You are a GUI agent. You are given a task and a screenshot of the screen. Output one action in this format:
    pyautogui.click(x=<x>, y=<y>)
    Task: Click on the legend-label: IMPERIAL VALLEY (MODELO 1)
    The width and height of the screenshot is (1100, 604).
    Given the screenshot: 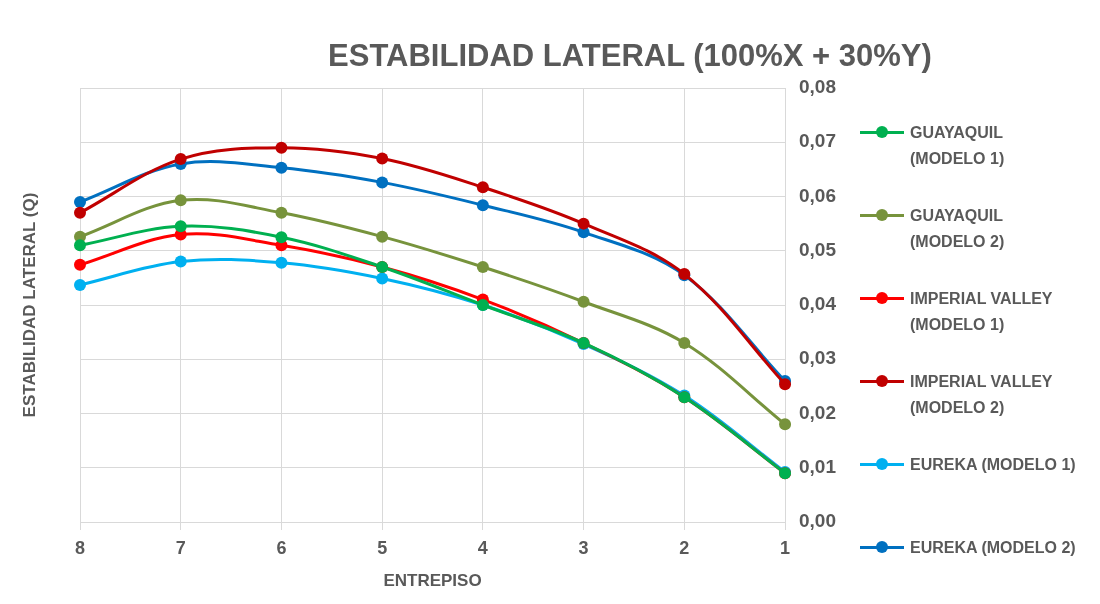 What is the action you would take?
    pyautogui.click(x=982, y=312)
    